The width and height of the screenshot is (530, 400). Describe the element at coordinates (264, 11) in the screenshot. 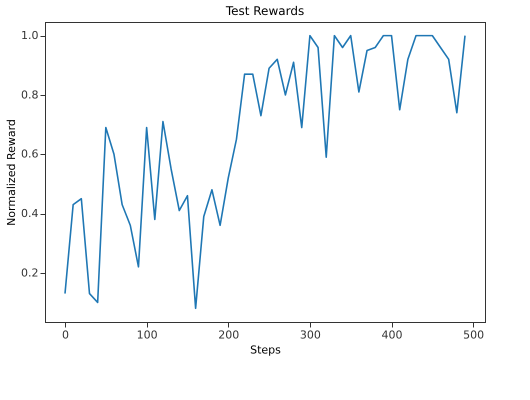

I see `chart-title: Test Rewards` at that location.